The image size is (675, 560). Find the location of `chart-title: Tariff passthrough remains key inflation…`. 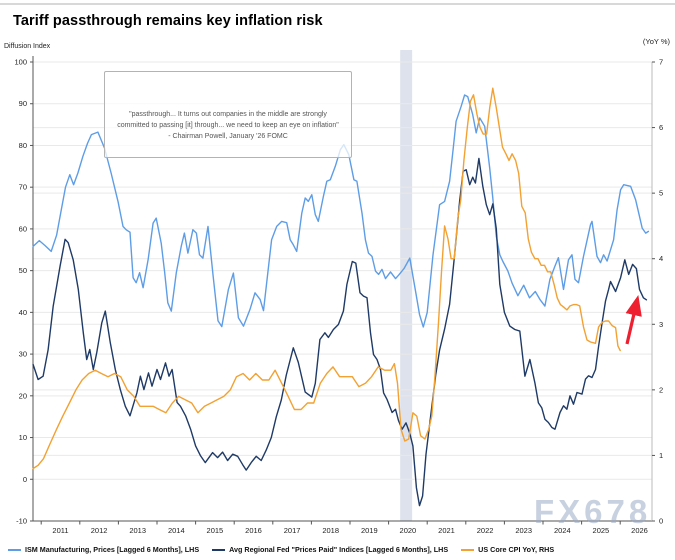

chart-title: Tariff passthrough remains key inflation… is located at coordinates (168, 21).